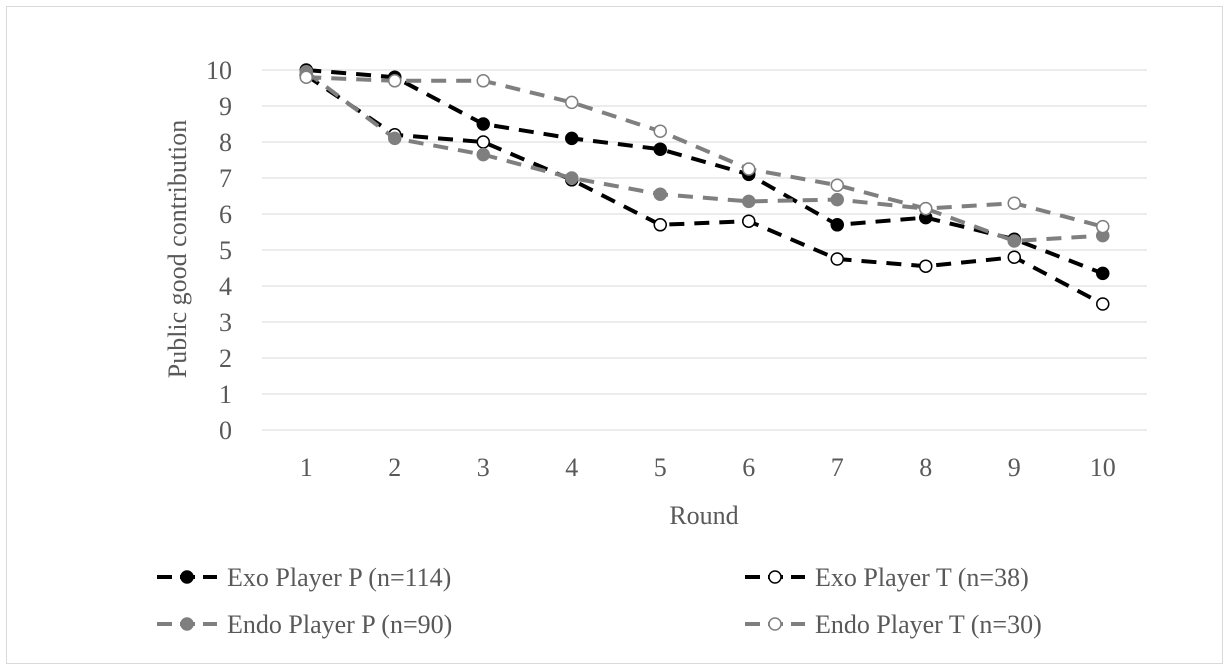 Image resolution: width=1231 pixels, height=670 pixels. I want to click on legend-item-3: Endo Player P (n=90), so click(304, 624).